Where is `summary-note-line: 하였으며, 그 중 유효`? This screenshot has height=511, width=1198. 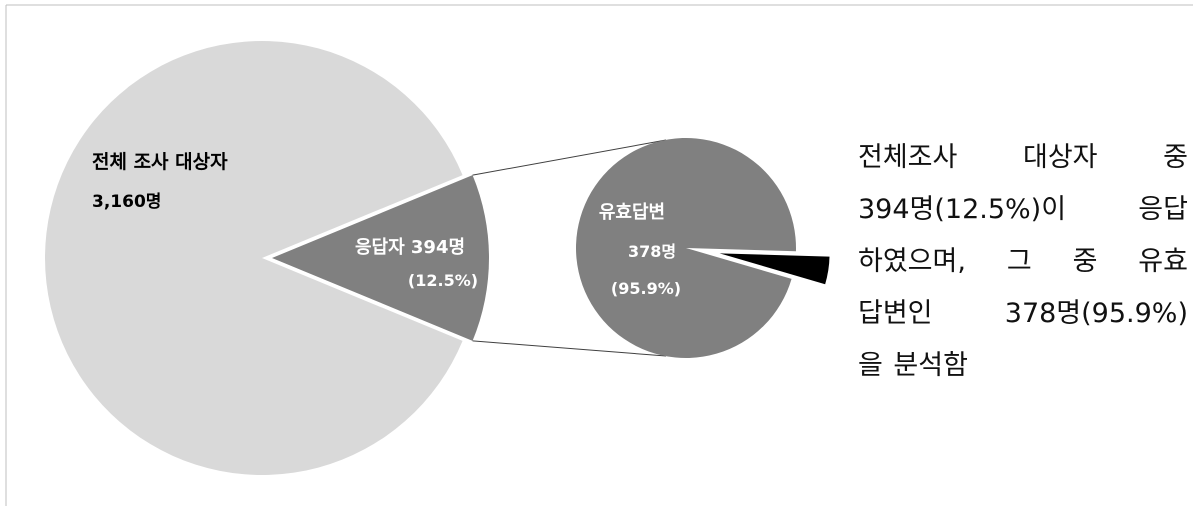 summary-note-line: 하였으며, 그 중 유효 is located at coordinates (1023, 261).